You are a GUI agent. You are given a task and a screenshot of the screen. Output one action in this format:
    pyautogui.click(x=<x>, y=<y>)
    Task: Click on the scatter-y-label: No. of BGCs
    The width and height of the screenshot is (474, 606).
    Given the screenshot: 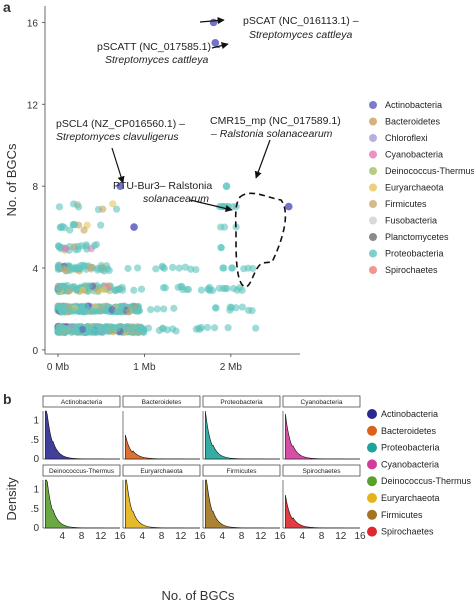 What is the action you would take?
    pyautogui.click(x=11, y=179)
    